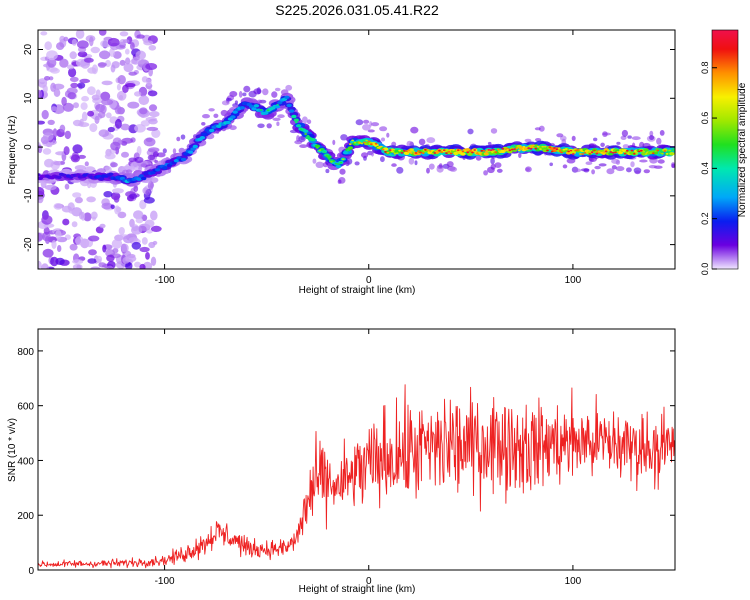 Image resolution: width=750 pixels, height=600 pixels. Describe the element at coordinates (25, 516) in the screenshot. I see `y-tick-label: 200` at that location.